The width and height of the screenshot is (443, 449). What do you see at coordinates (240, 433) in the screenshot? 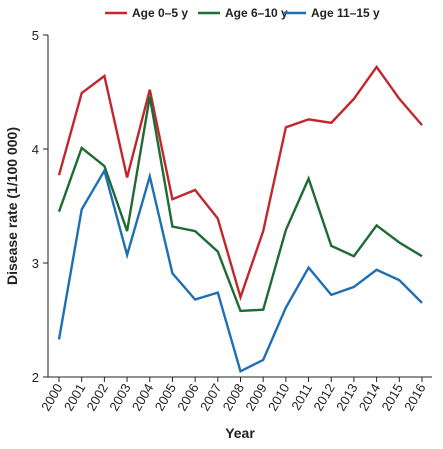
I see `x-axis-title: Year` at bounding box center [240, 433].